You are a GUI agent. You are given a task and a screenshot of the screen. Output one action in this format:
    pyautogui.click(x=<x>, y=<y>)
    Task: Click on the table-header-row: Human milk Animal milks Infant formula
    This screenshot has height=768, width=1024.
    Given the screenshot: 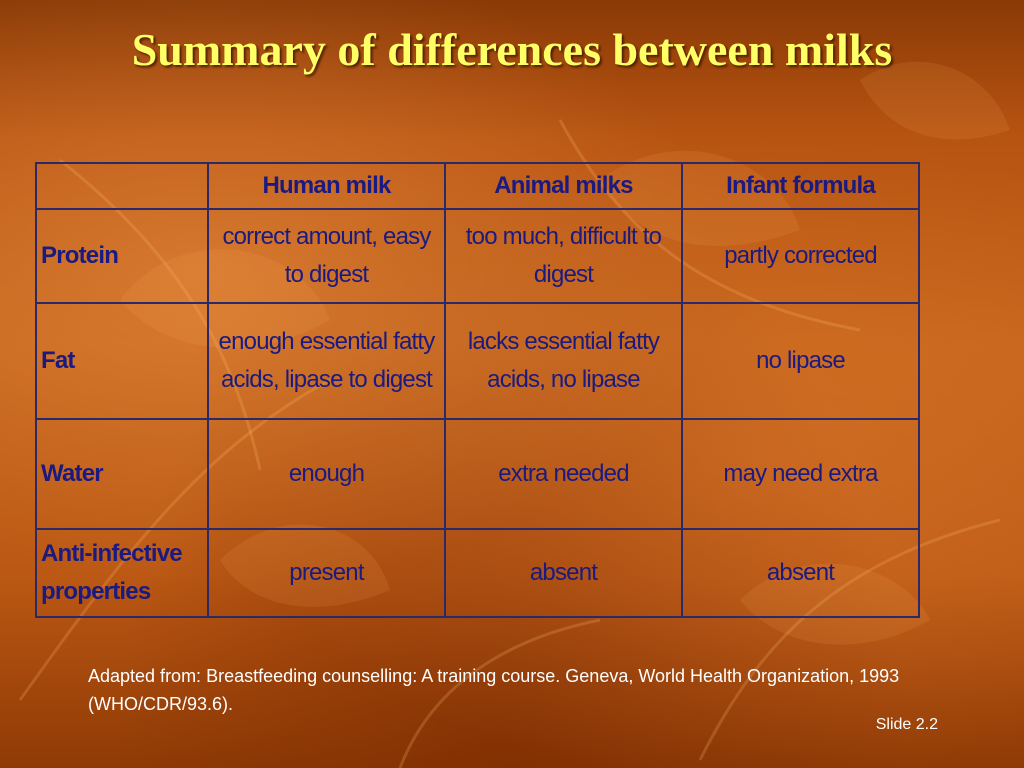 What is the action you would take?
    pyautogui.click(x=477, y=186)
    